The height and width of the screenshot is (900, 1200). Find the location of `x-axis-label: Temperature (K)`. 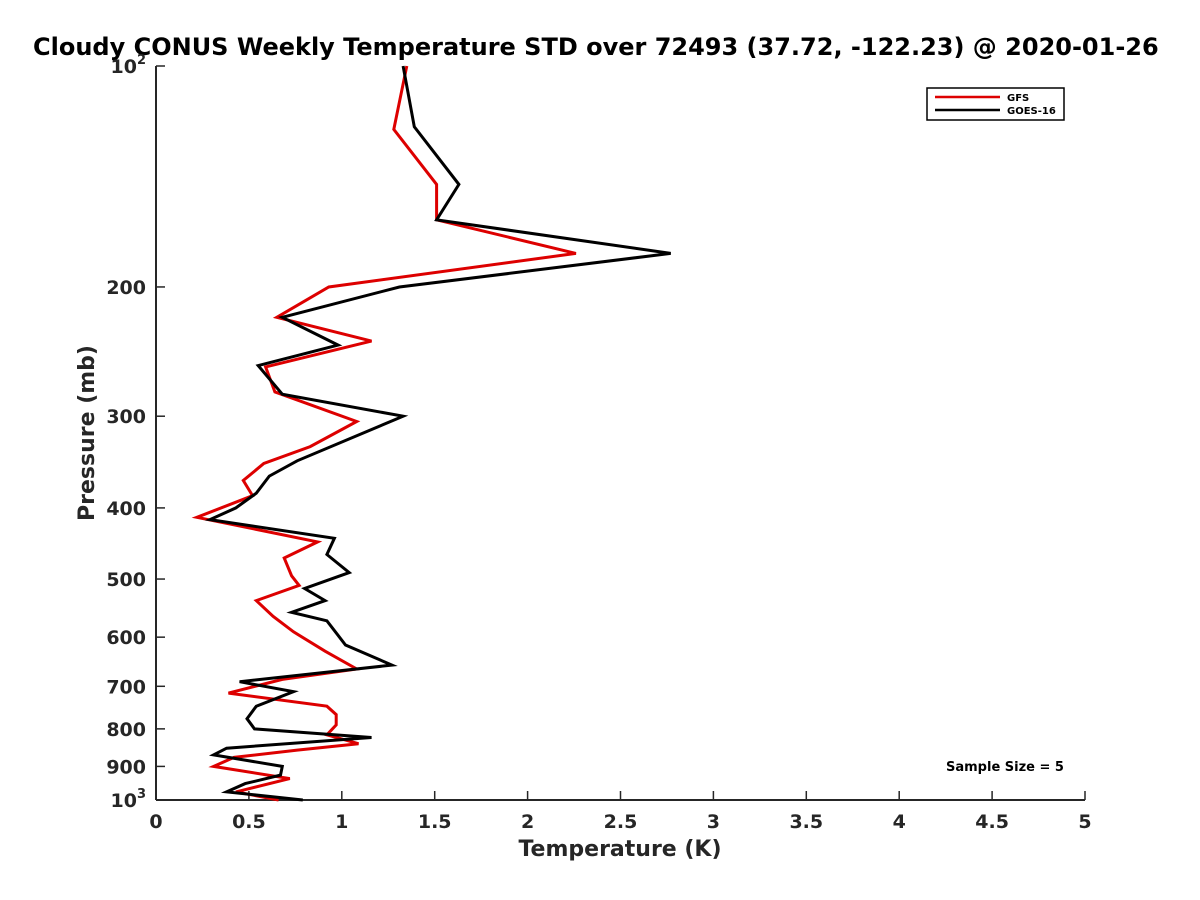

x-axis-label: Temperature (K) is located at coordinates (619, 849).